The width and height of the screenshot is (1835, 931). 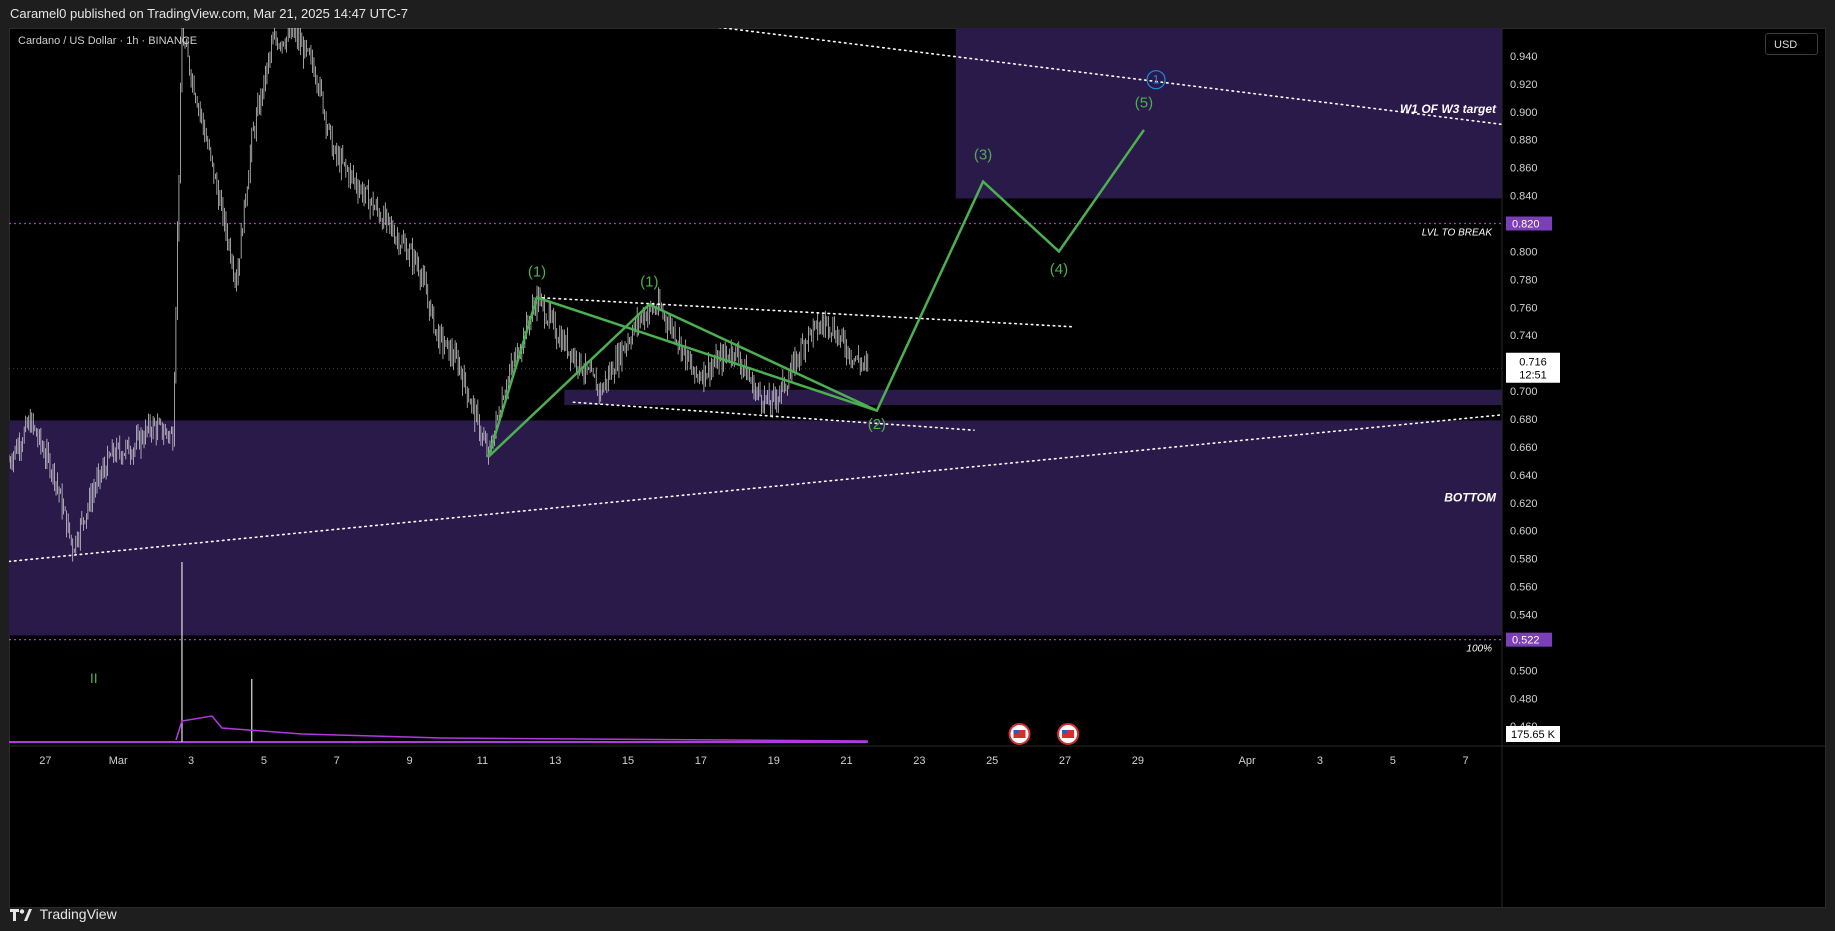 What do you see at coordinates (1448, 303) in the screenshot?
I see `annotations: W1 OF W3 target BOTTOM` at bounding box center [1448, 303].